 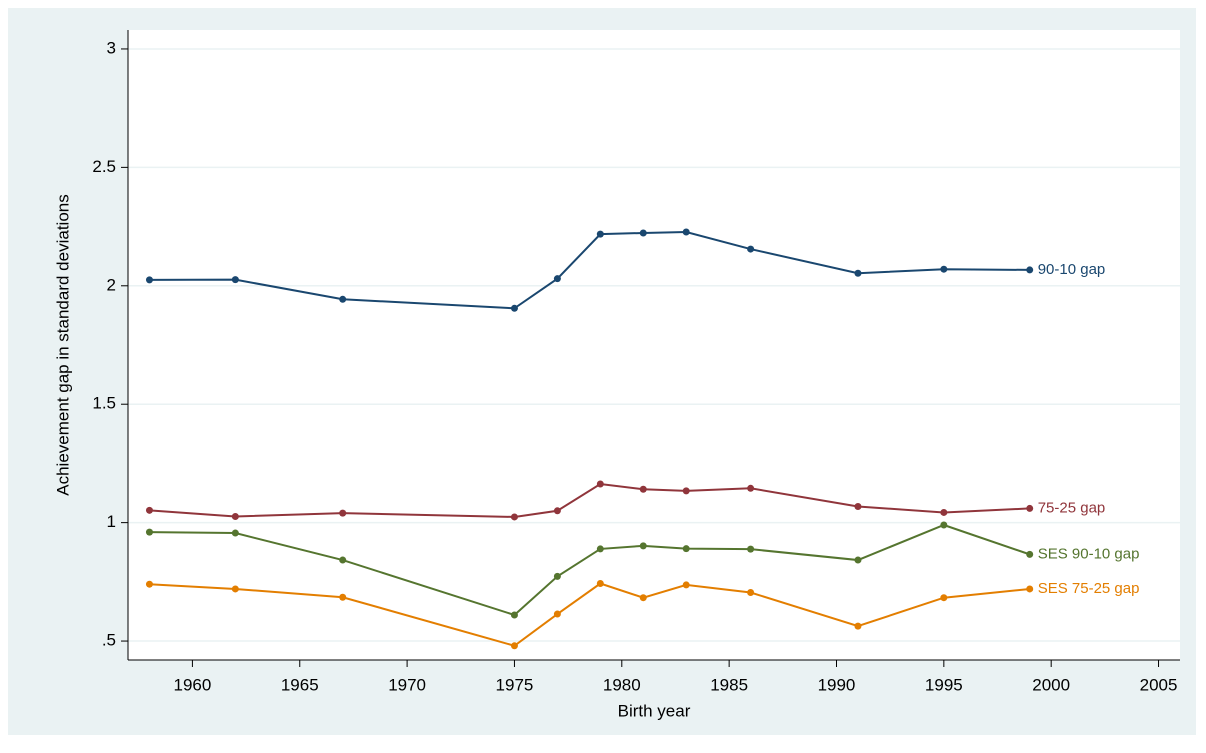 I want to click on x-tick-label: 1995, so click(x=944, y=684).